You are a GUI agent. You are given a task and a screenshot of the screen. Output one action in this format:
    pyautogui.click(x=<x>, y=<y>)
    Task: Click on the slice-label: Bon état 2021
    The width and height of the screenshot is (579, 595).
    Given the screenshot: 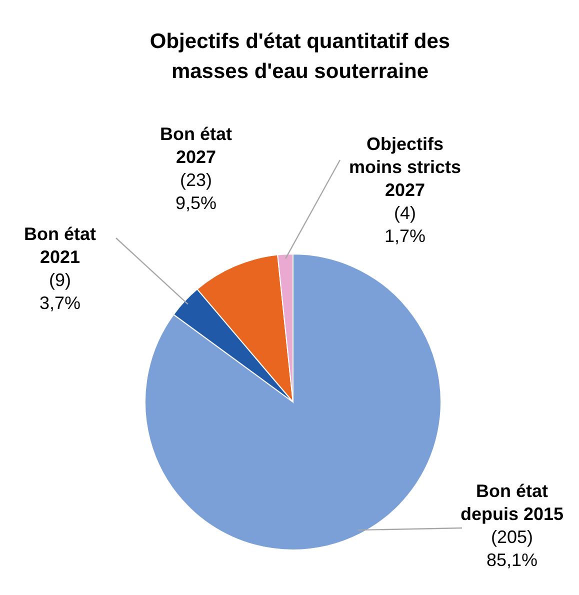 What is the action you would take?
    pyautogui.click(x=60, y=245)
    